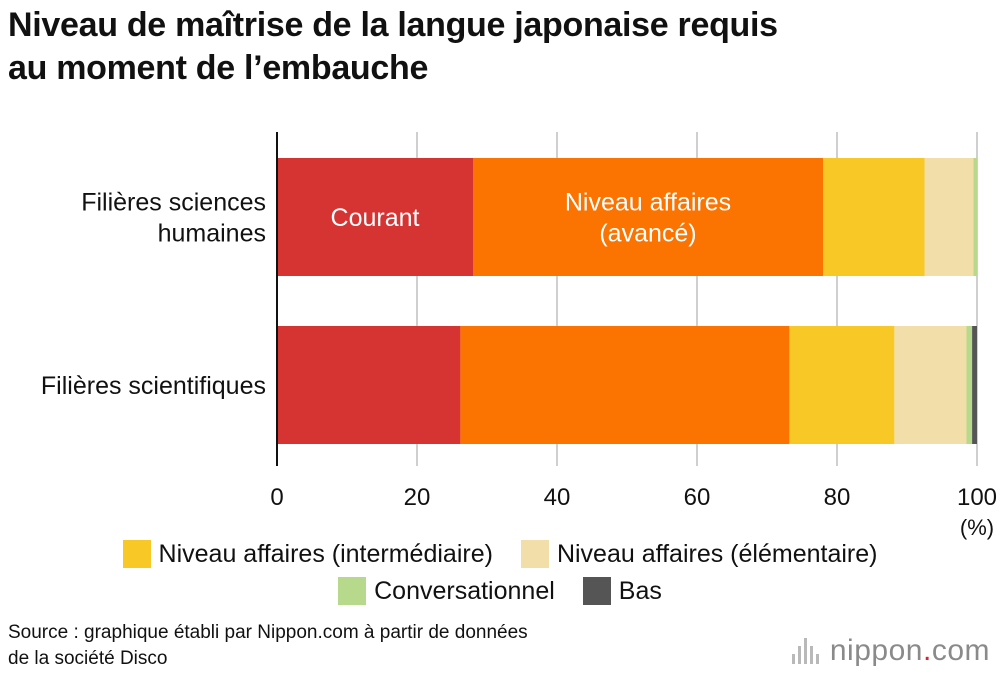  What do you see at coordinates (534, 554) in the screenshot?
I see `legend-swatch-elementaire` at bounding box center [534, 554].